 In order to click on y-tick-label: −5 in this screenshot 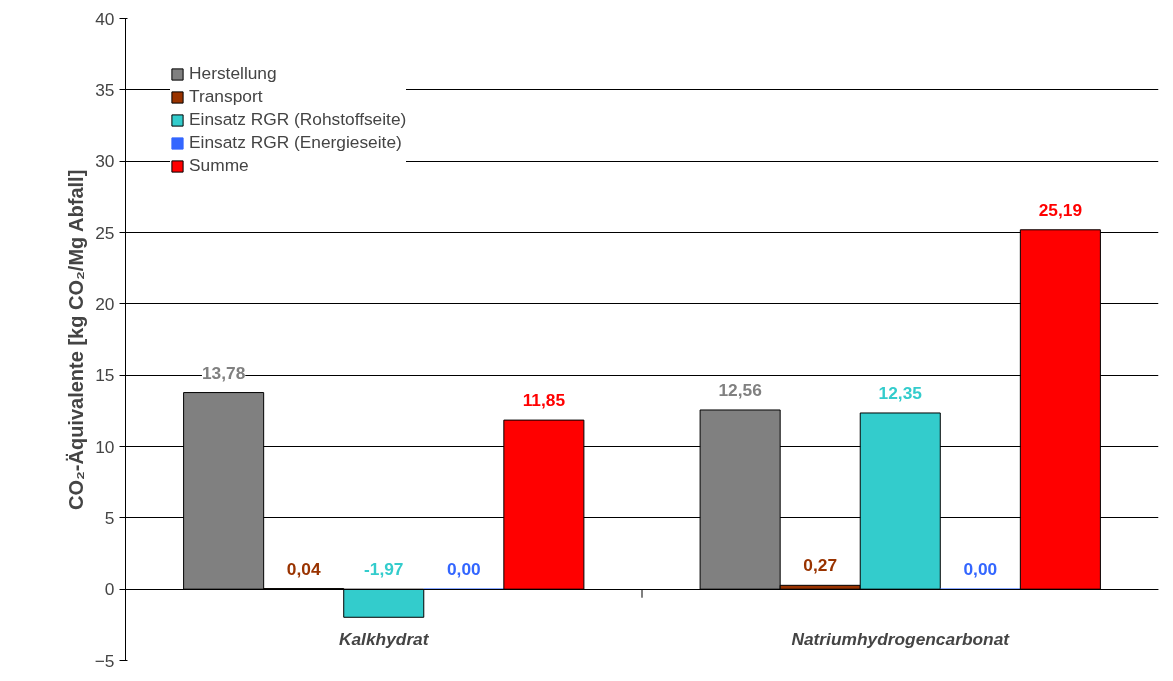, I will do `click(104, 660)`.